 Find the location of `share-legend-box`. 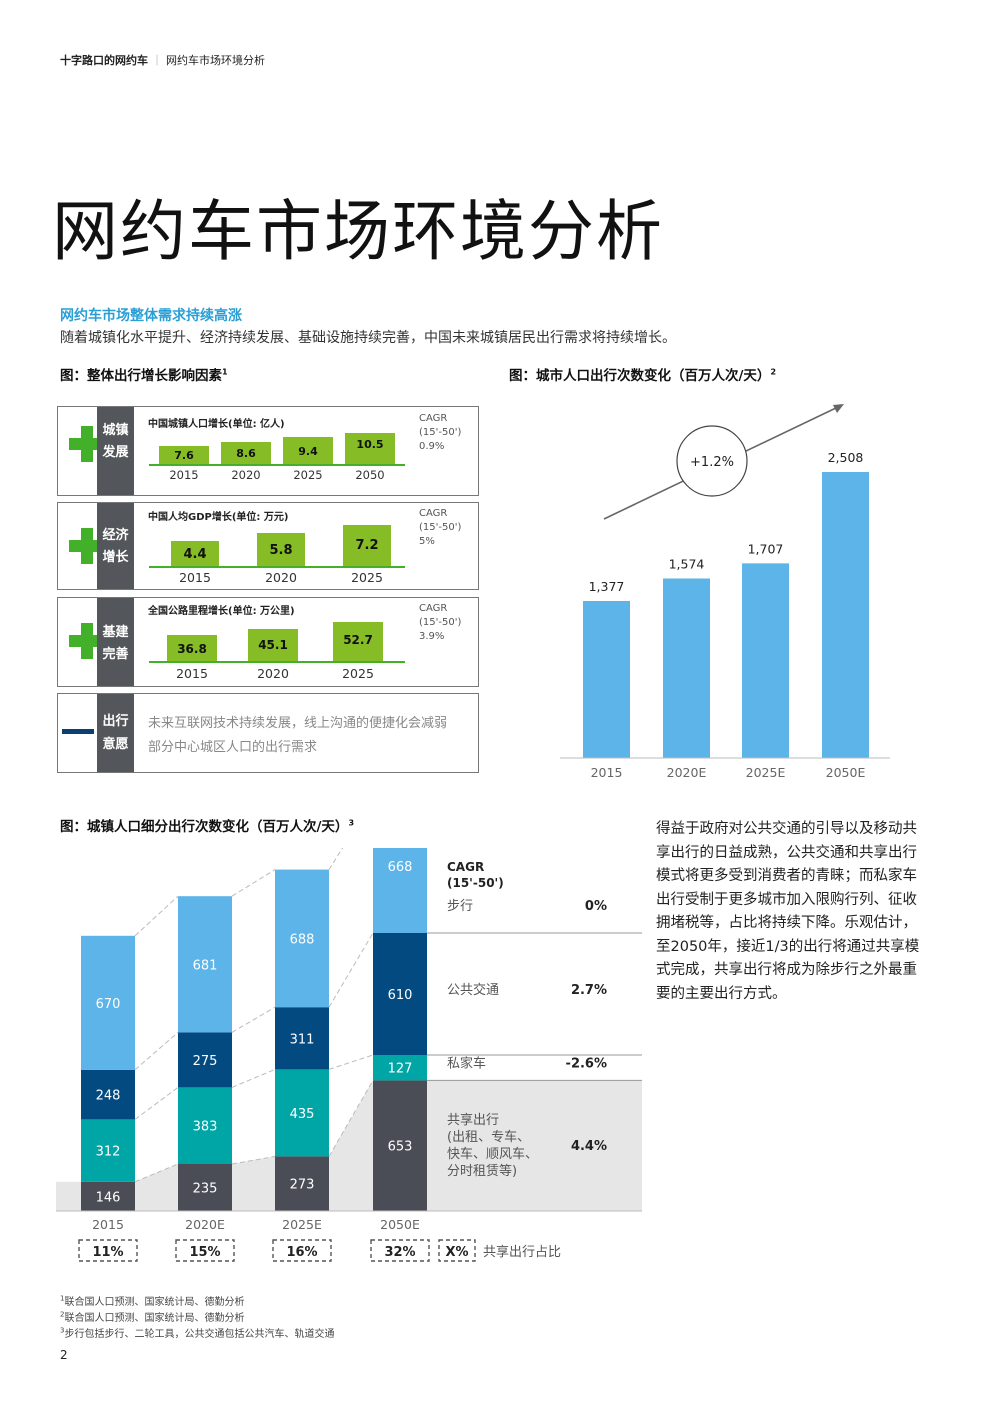

share-legend-box is located at coordinates (457, 1250).